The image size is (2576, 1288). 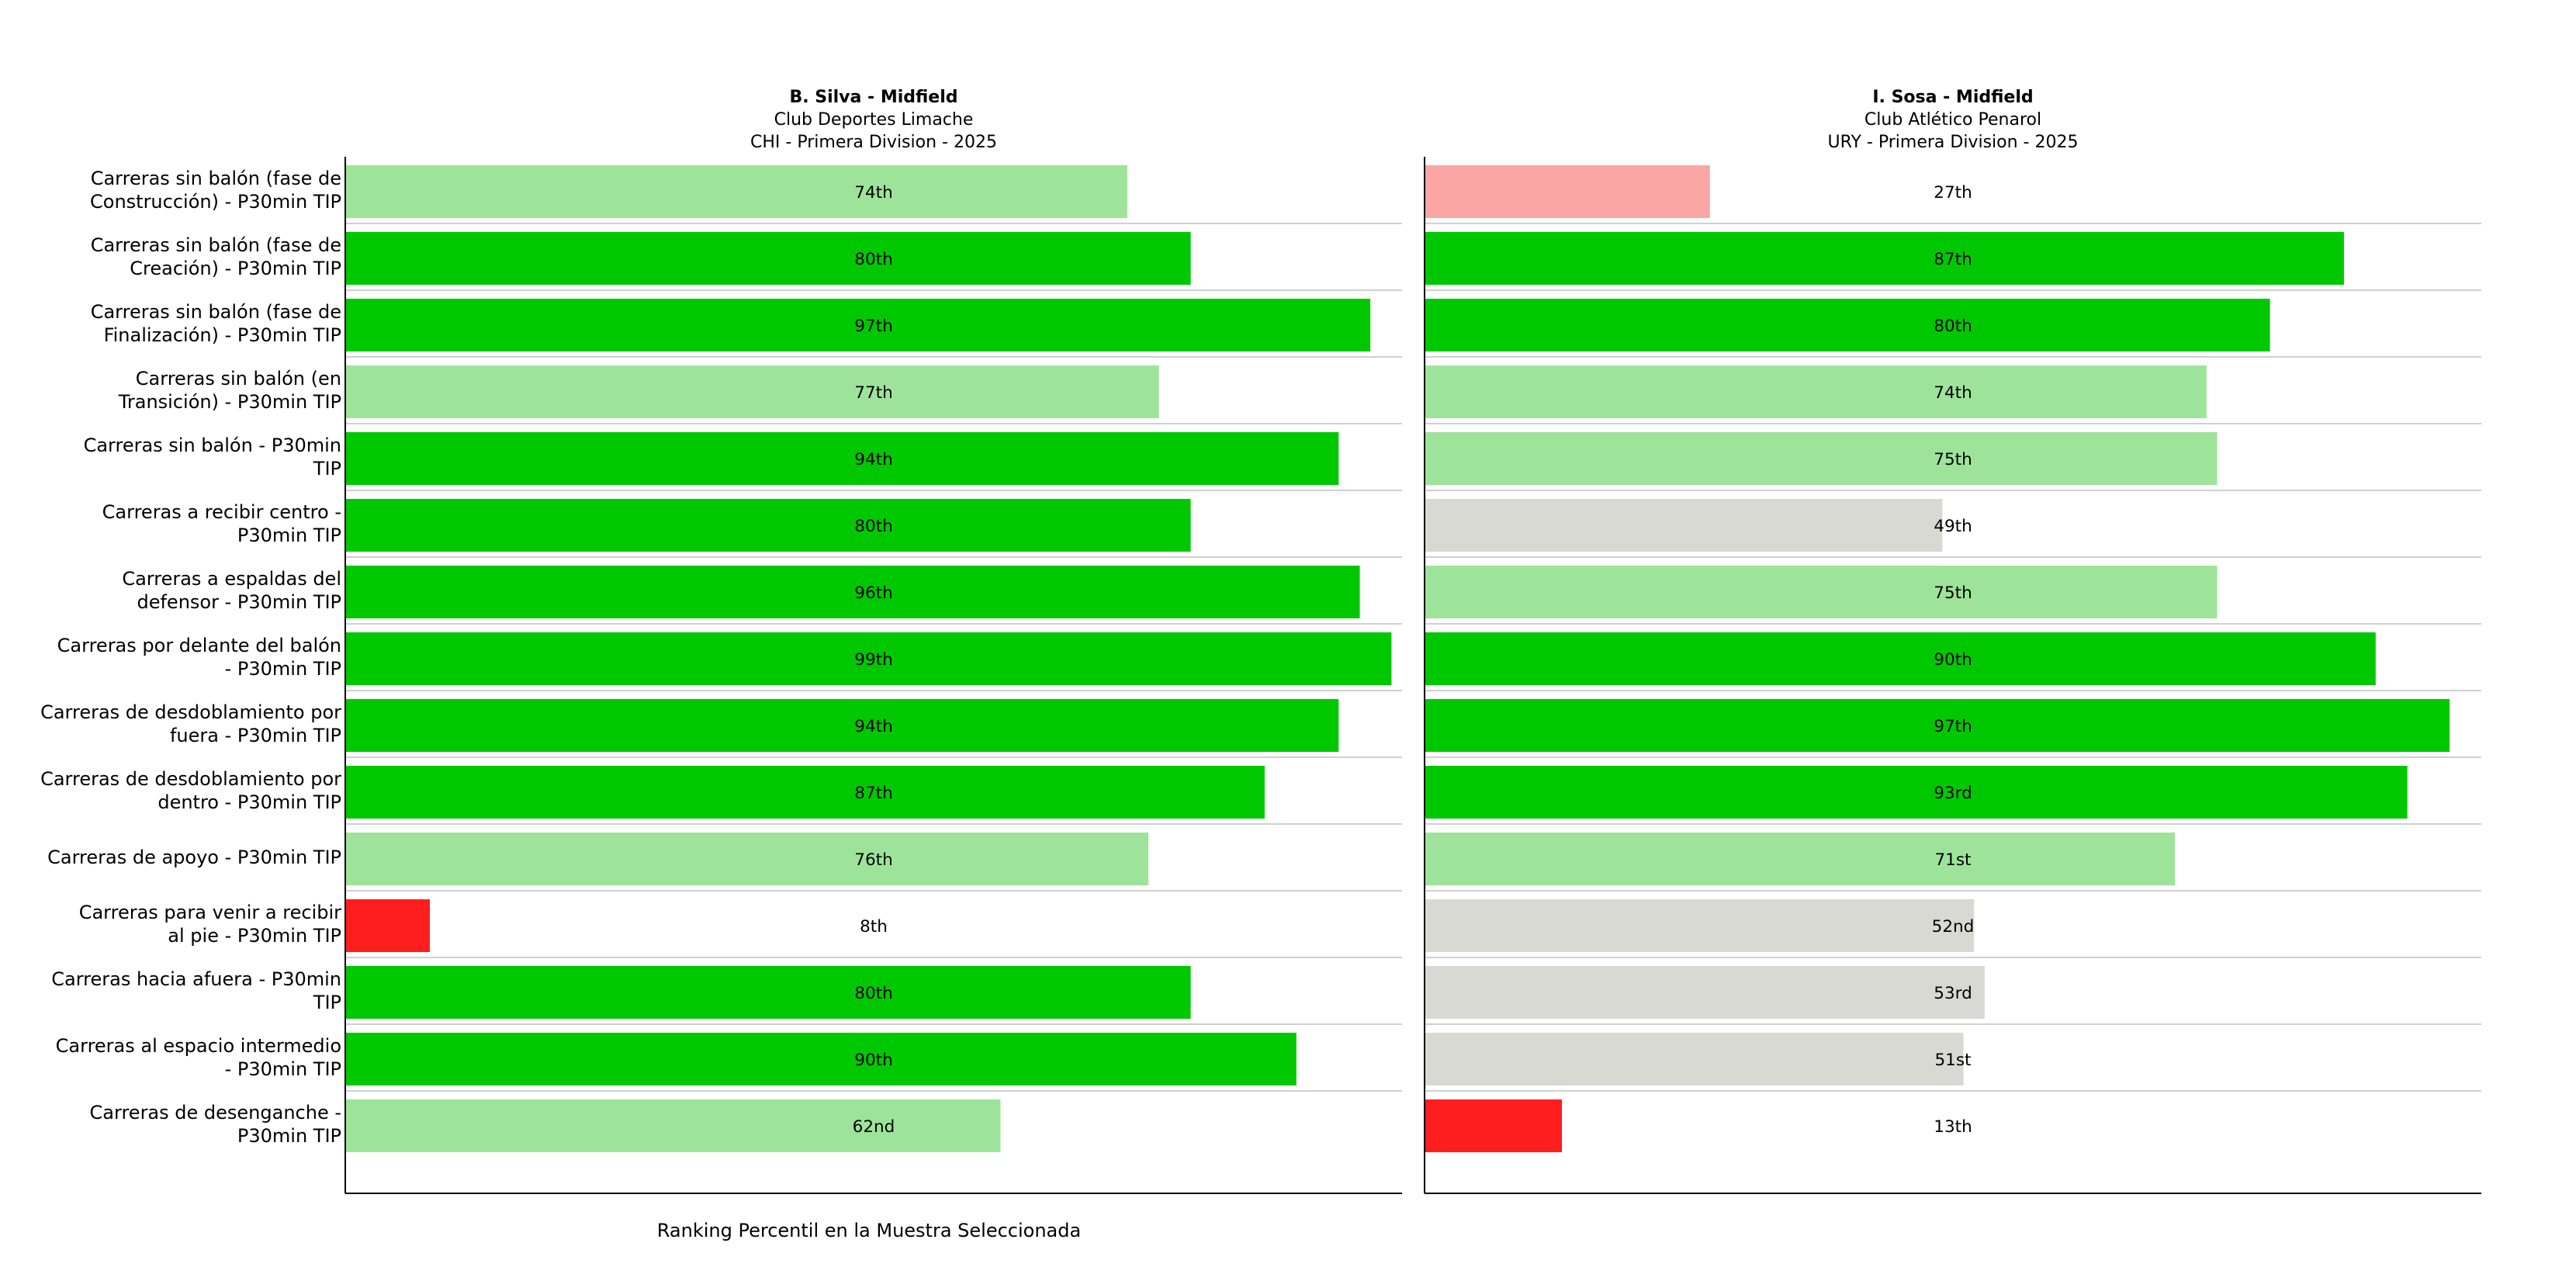 I want to click on metric-label: Carreras sin balón - P30min TIP, so click(x=213, y=458).